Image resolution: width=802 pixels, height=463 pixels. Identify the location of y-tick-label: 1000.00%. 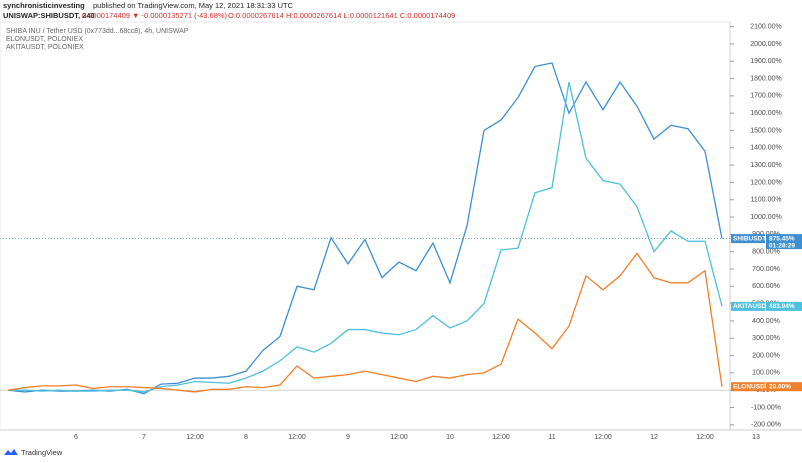
(766, 217).